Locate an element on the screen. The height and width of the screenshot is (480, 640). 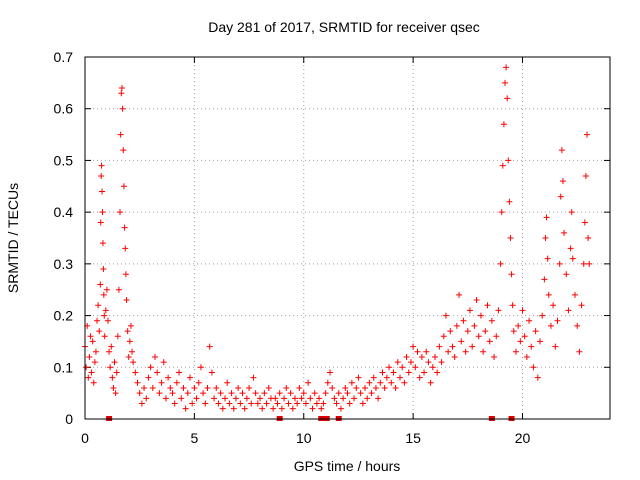
y-axis-title: SRMTID / TECUs is located at coordinates (13, 238).